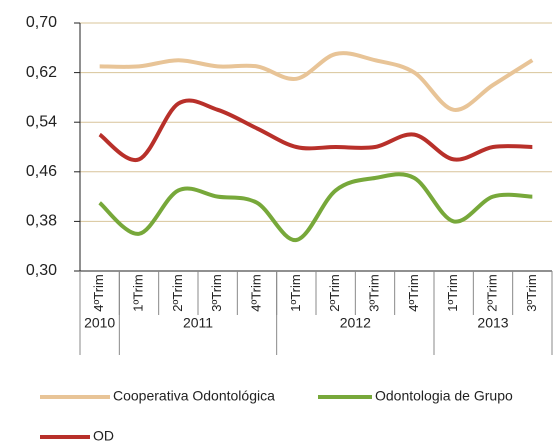 The height and width of the screenshot is (447, 554). What do you see at coordinates (41, 72) in the screenshot?
I see `y-tick-label: 0,62` at bounding box center [41, 72].